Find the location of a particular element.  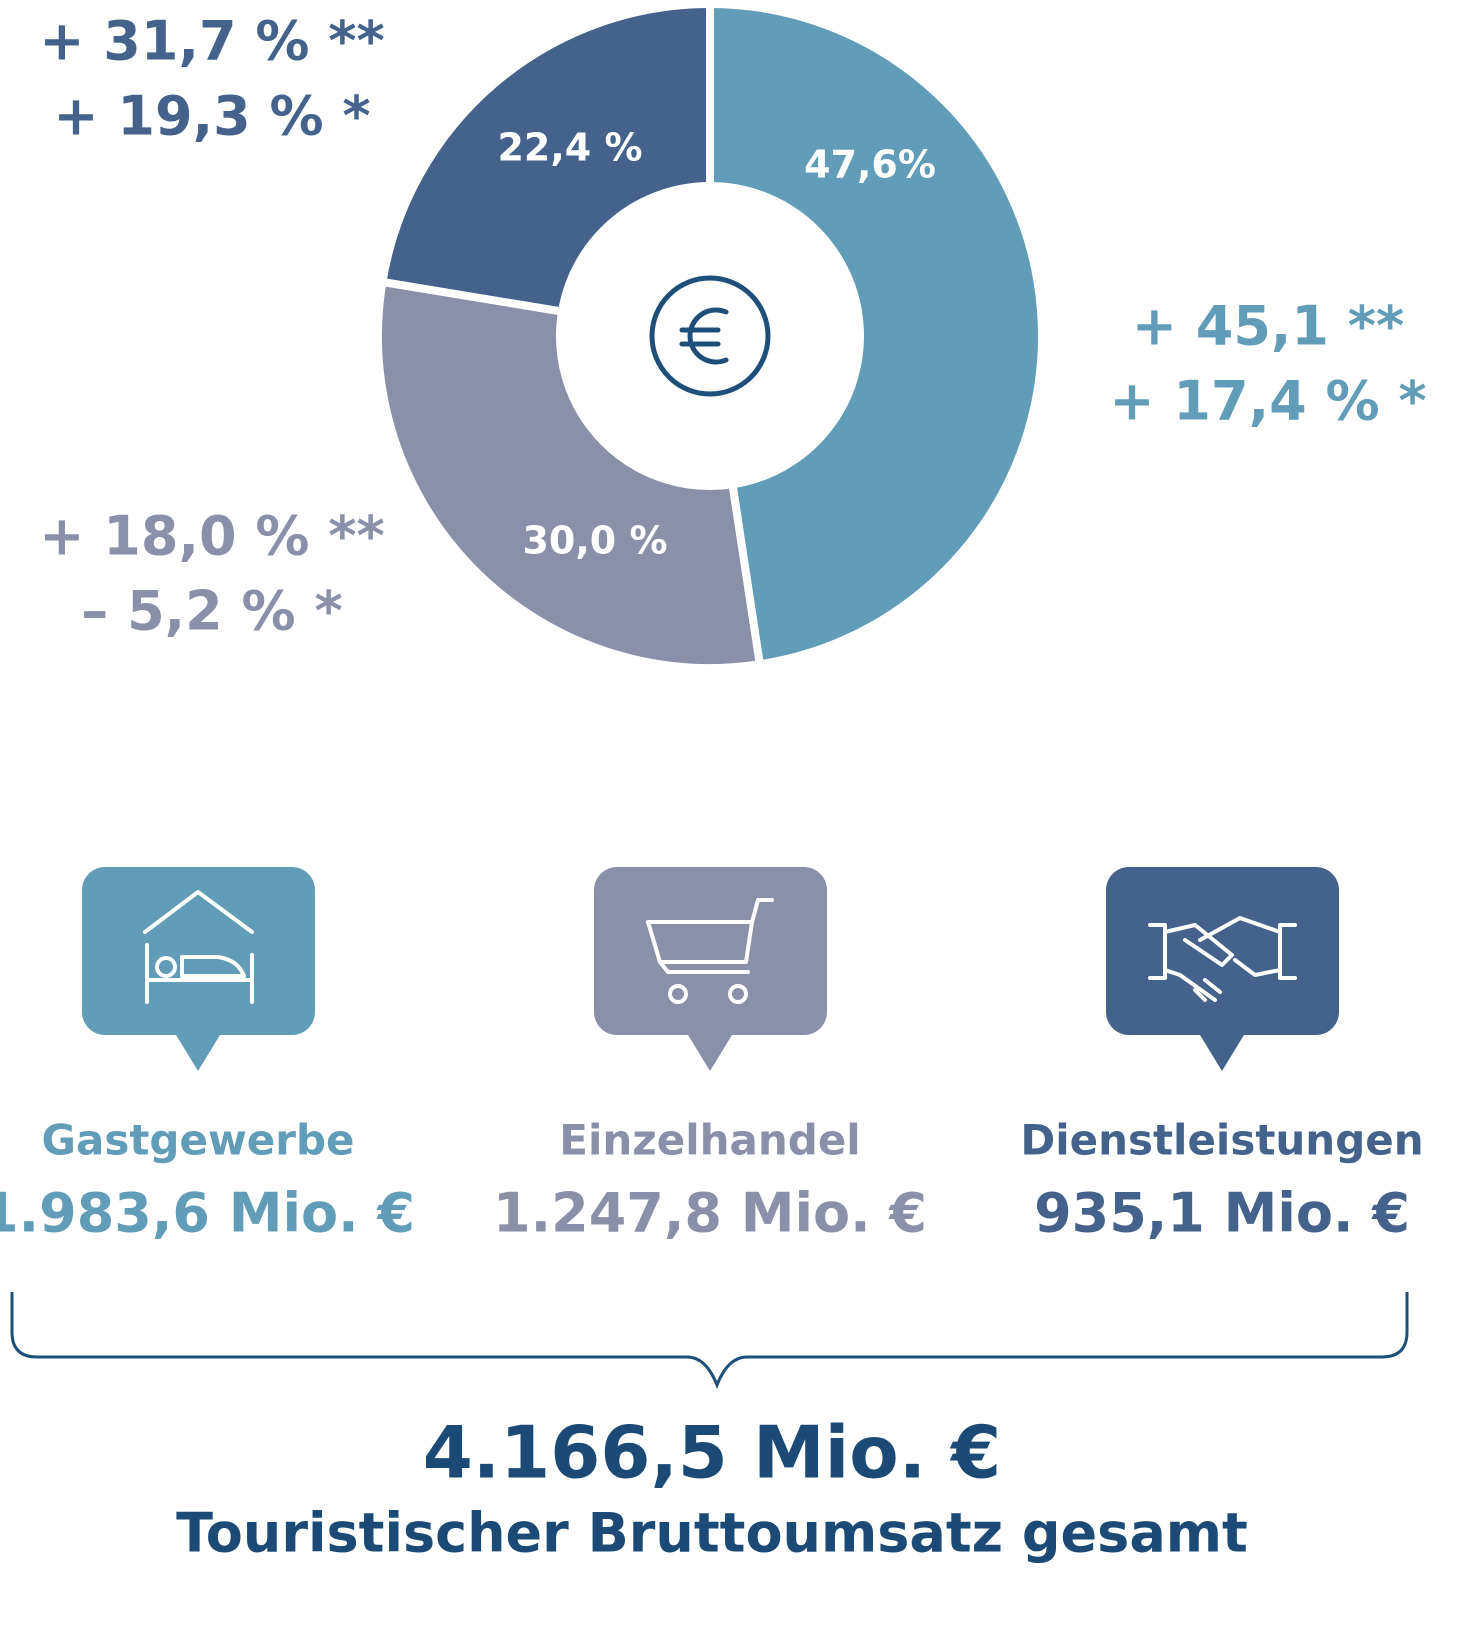

category-icons is located at coordinates (710, 969).